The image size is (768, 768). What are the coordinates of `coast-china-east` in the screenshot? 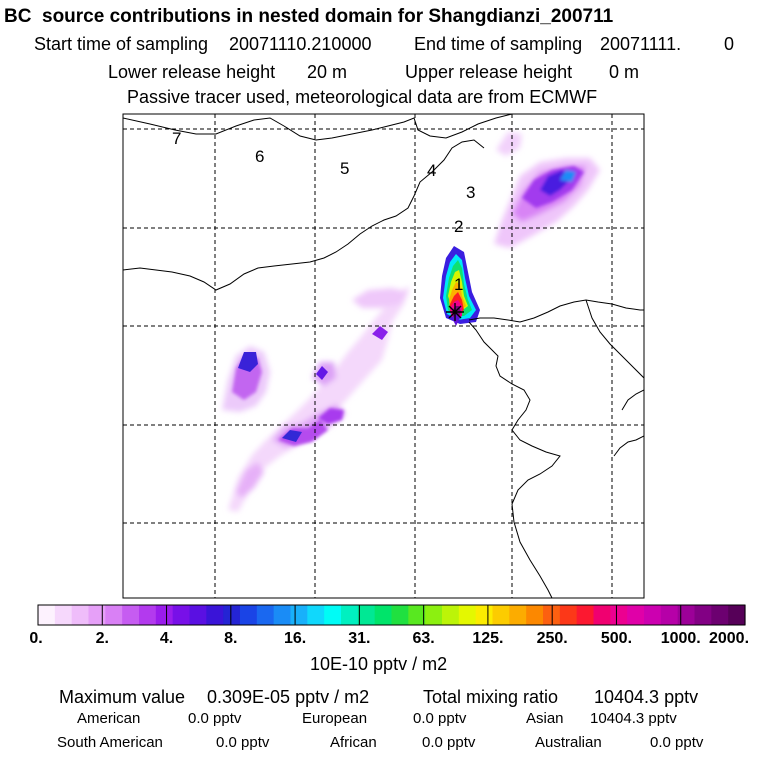 It's located at (514, 459).